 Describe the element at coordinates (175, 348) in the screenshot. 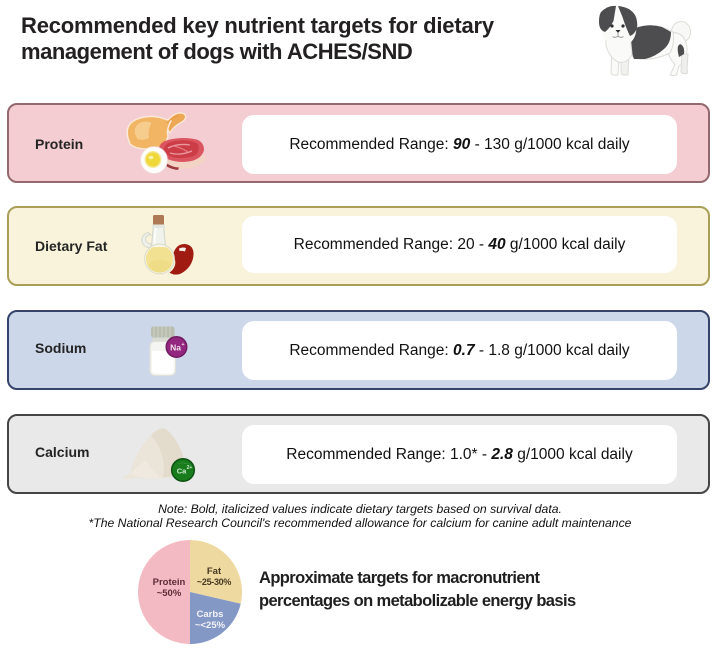

I see `svg-text: Na` at that location.